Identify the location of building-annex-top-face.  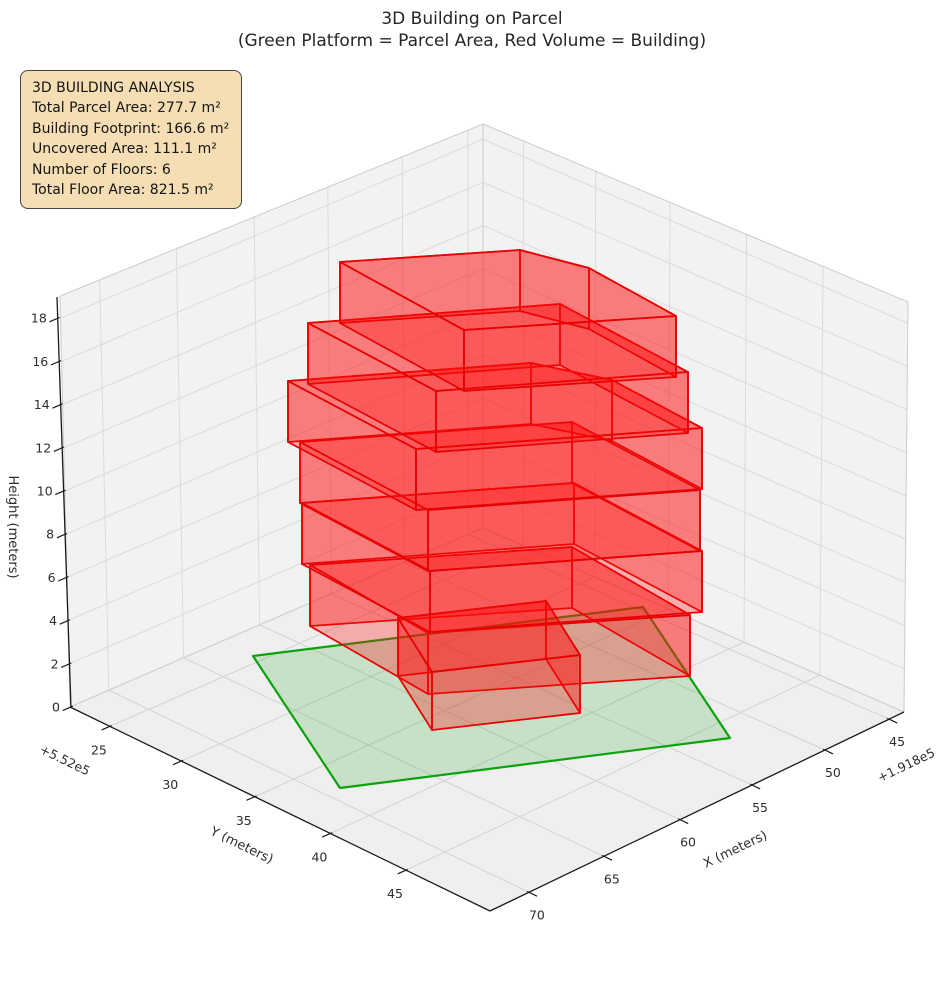
(489, 636).